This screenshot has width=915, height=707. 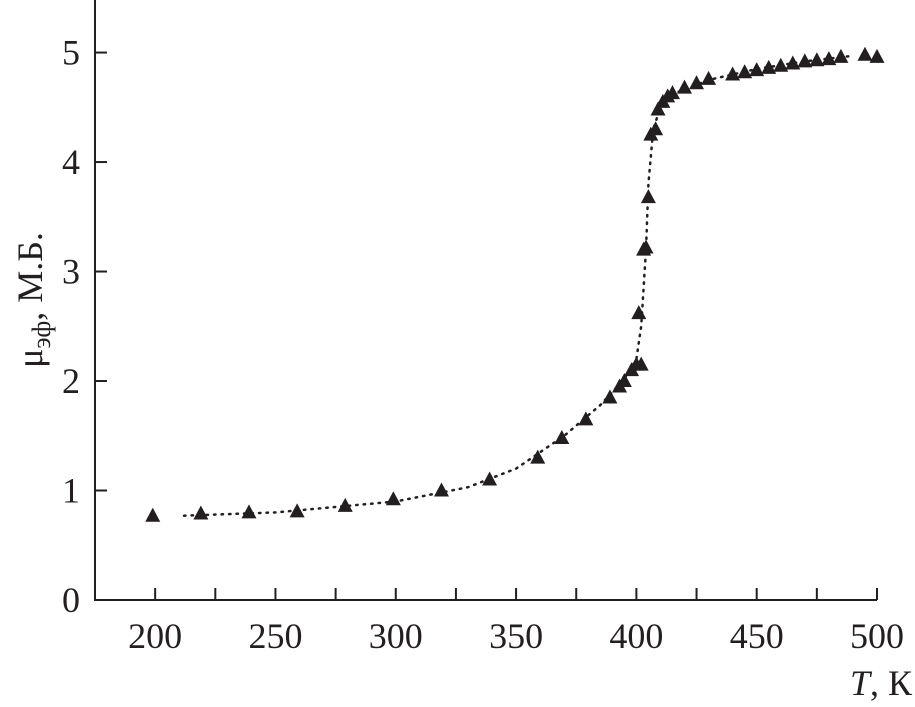 What do you see at coordinates (71, 491) in the screenshot?
I see `y-tick-label: 1` at bounding box center [71, 491].